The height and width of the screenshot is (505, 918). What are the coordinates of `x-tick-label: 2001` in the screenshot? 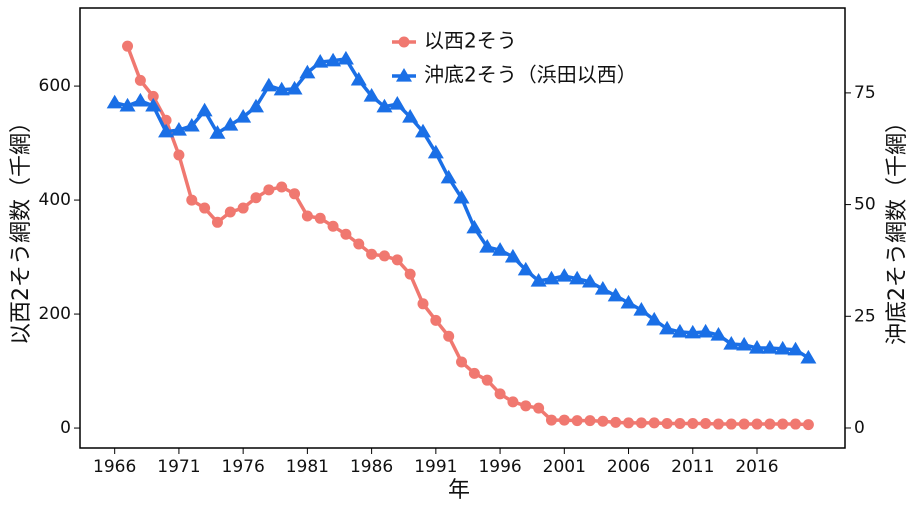 It's located at (564, 467).